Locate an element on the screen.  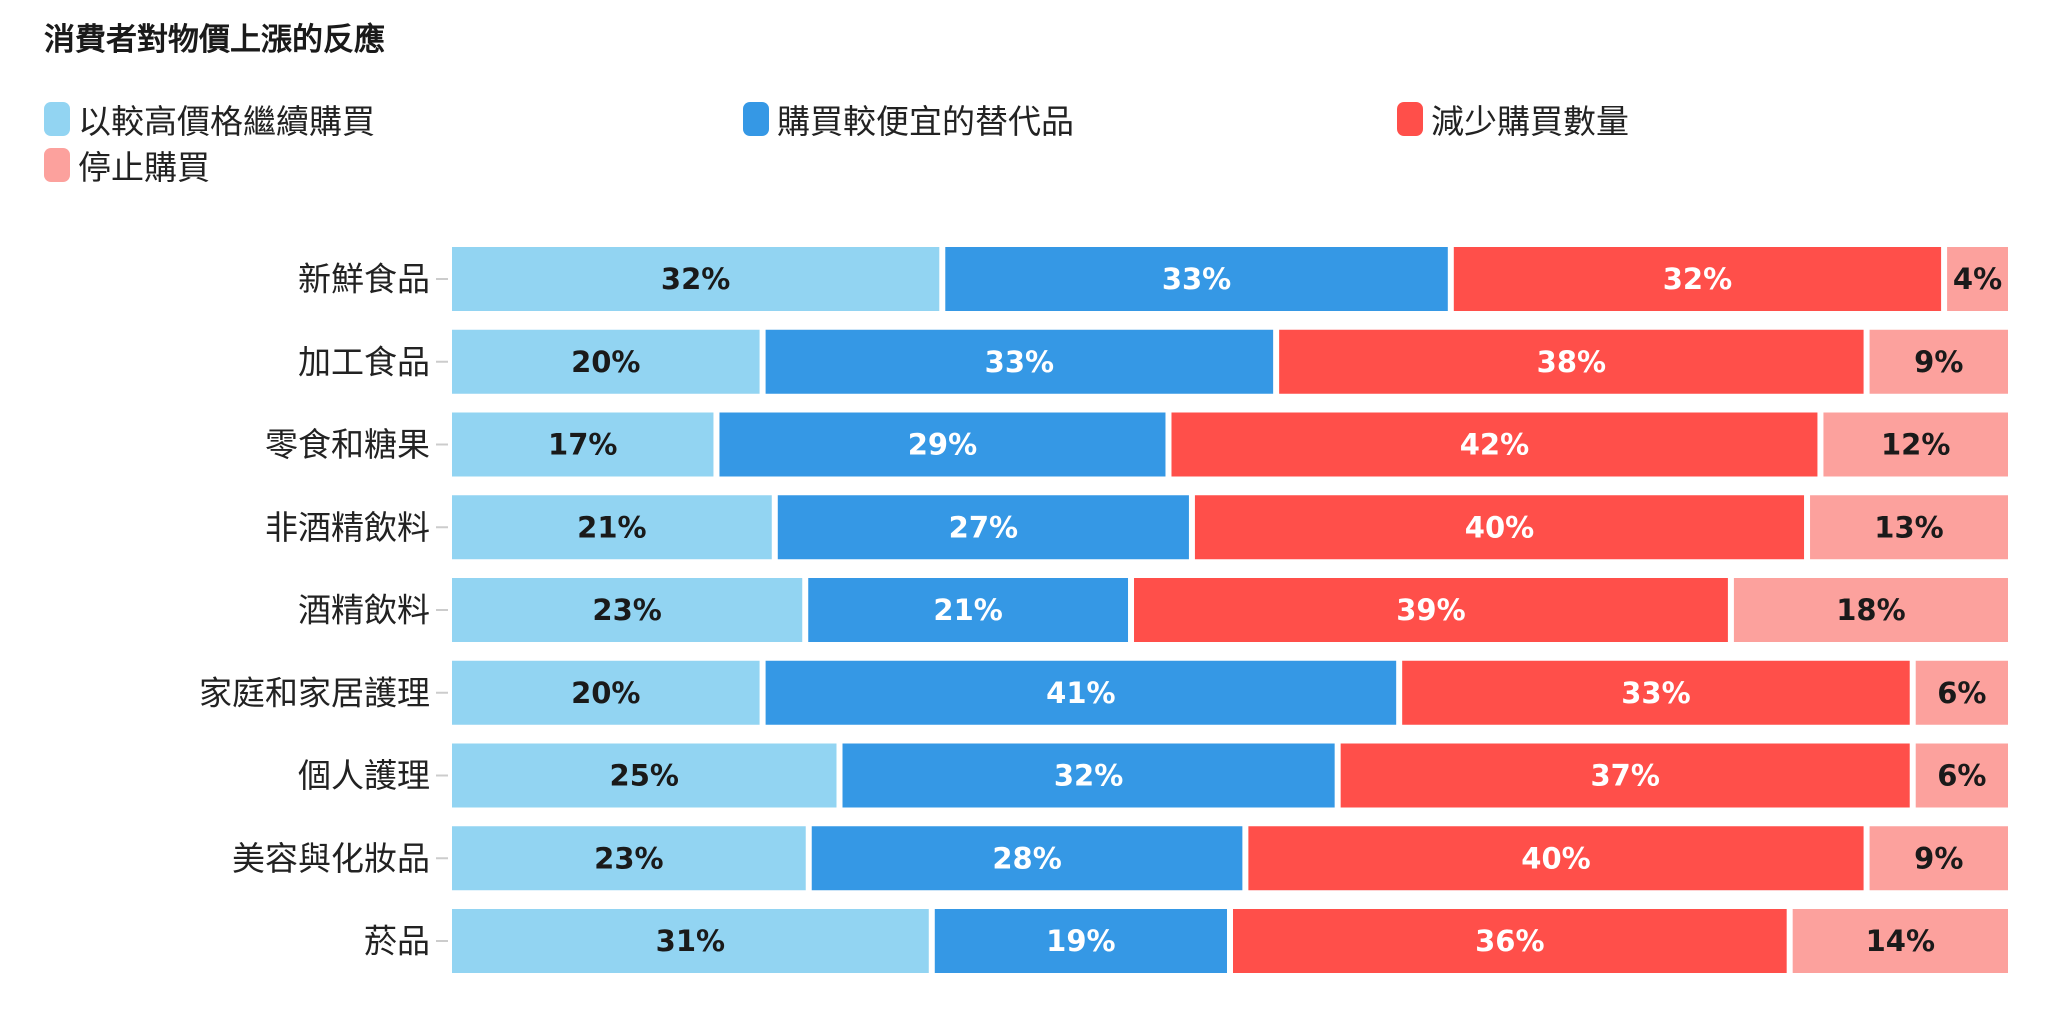
category-label: 新鮮食品 is located at coordinates (364, 279).